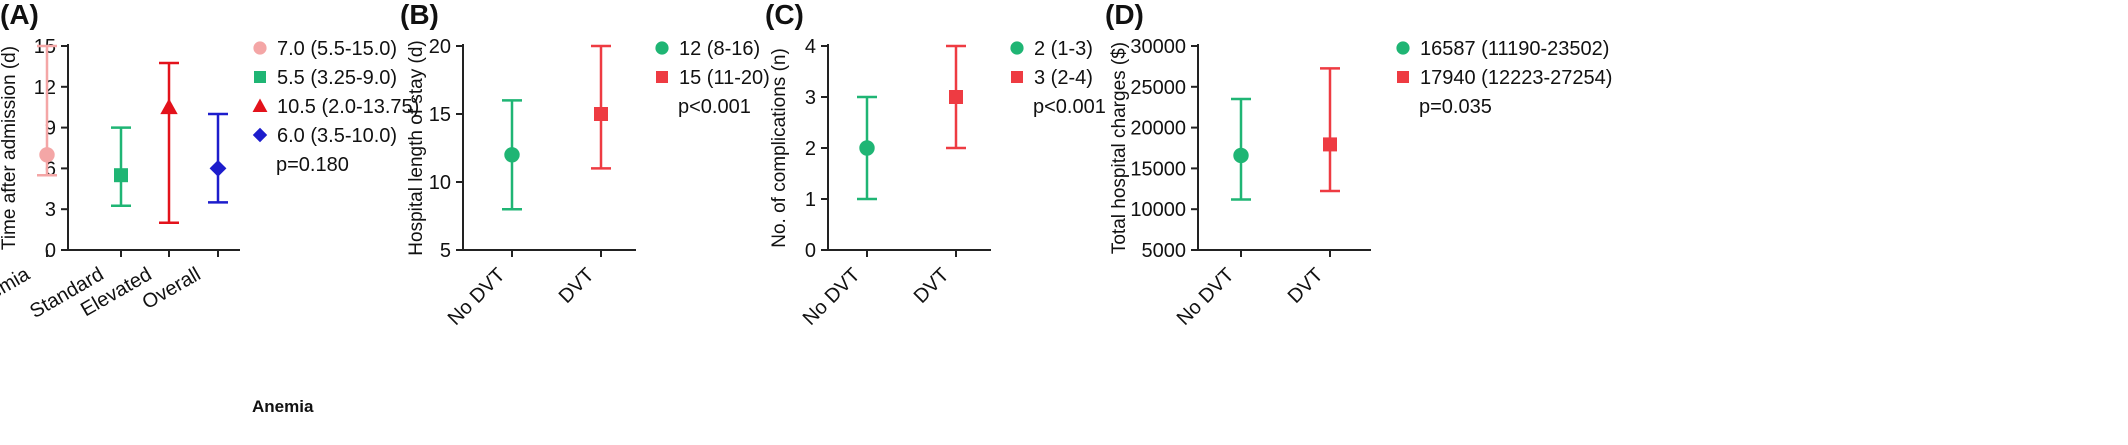 This screenshot has width=2128, height=445. What do you see at coordinates (440, 115) in the screenshot?
I see `y-tick-label: 15` at bounding box center [440, 115].